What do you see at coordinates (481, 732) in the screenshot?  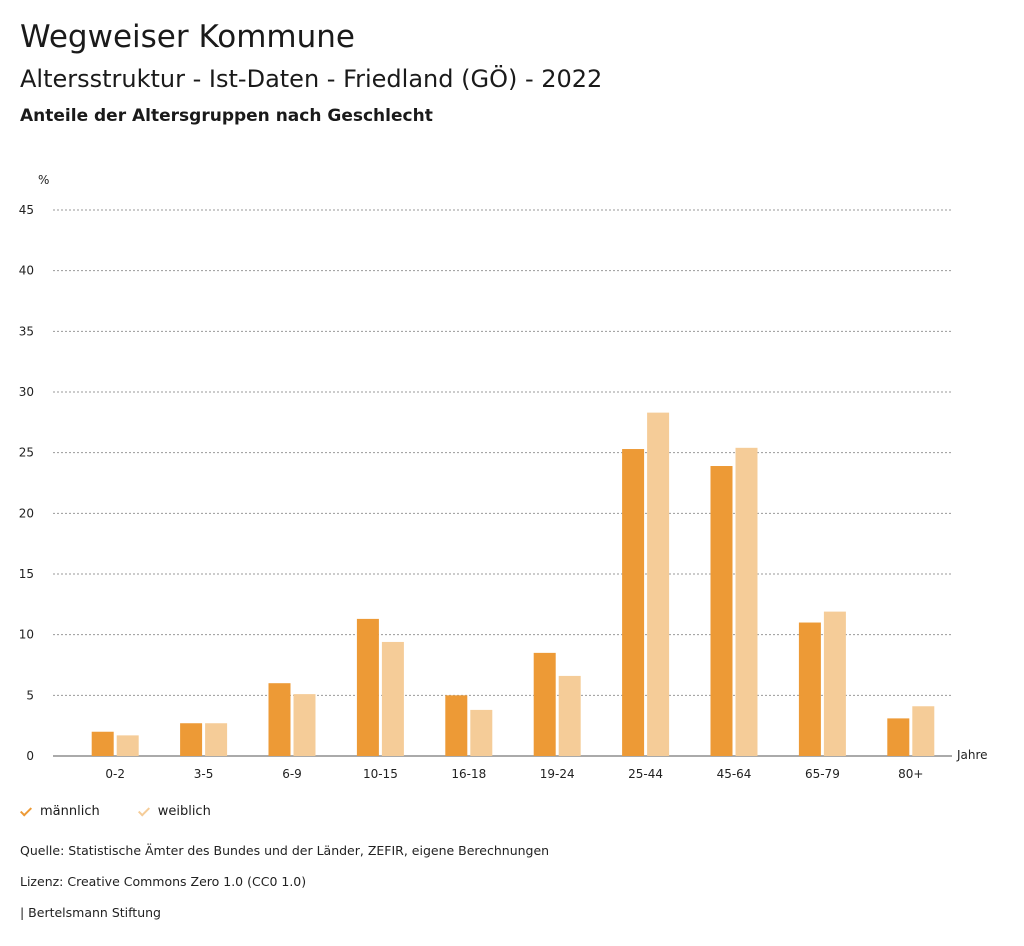 I see `bar-weiblich-16-18: weiblich 16-18: 3.8` at bounding box center [481, 732].